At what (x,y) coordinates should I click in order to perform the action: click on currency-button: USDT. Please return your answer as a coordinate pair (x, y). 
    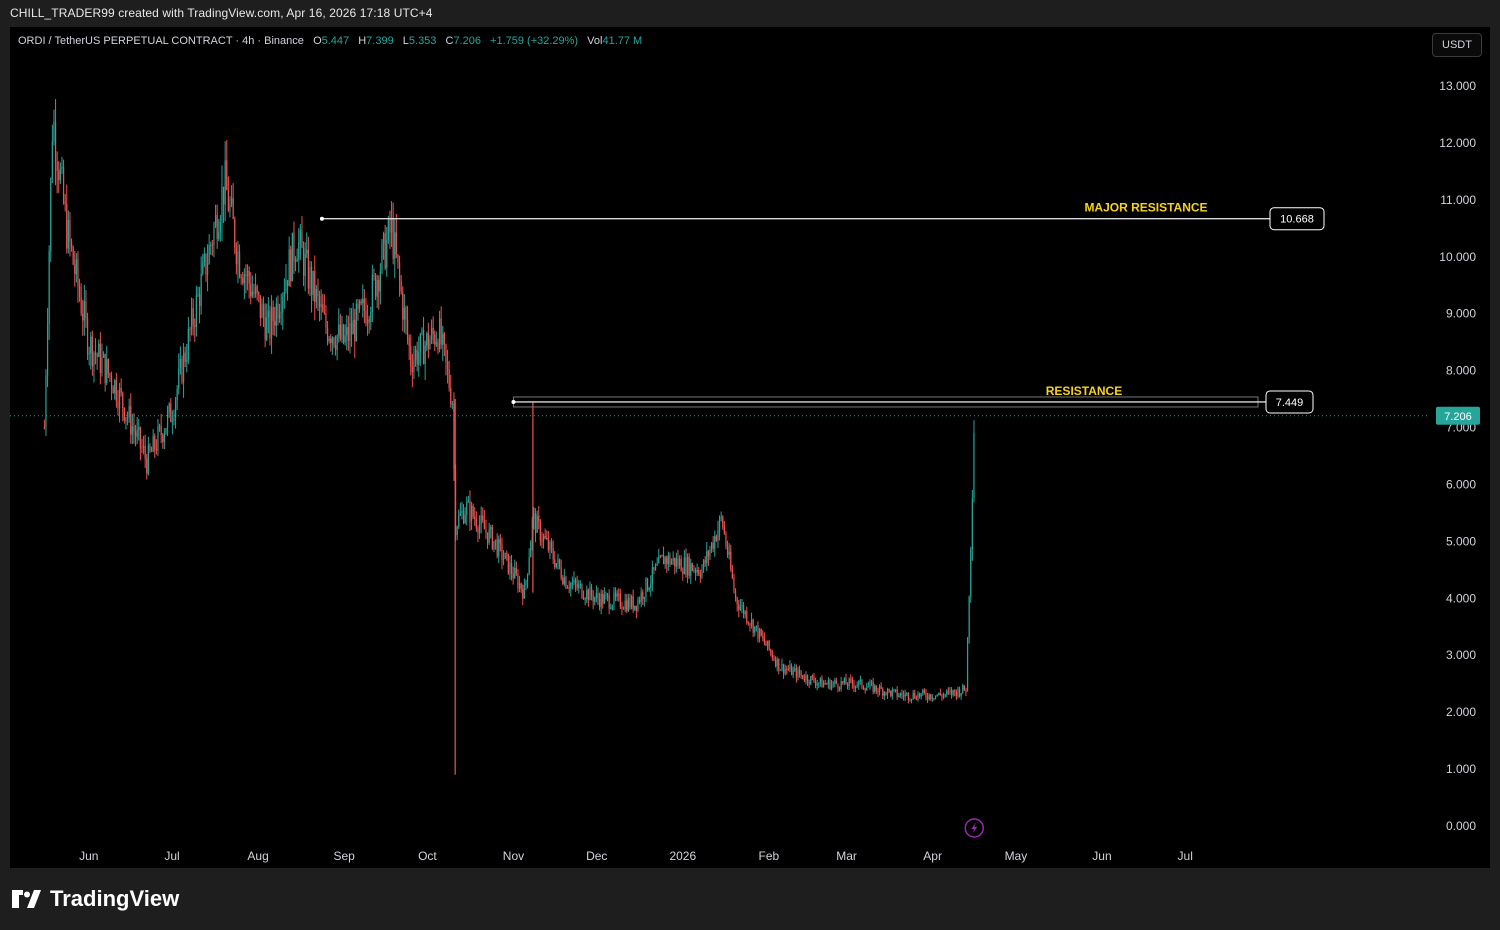
    Looking at the image, I should click on (1457, 45).